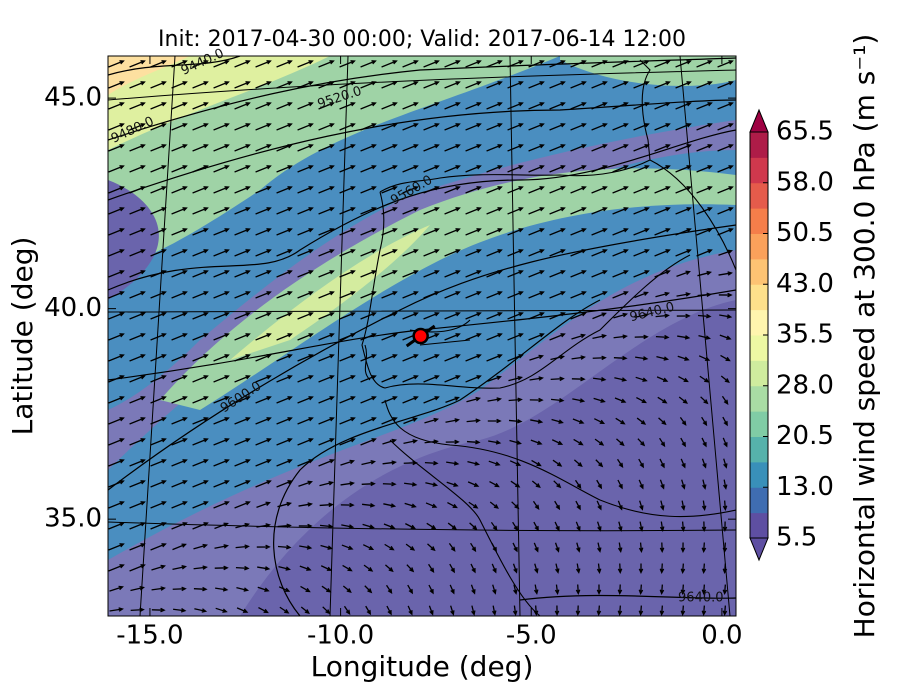 The height and width of the screenshot is (700, 900). I want to click on site-marker, so click(420, 336).